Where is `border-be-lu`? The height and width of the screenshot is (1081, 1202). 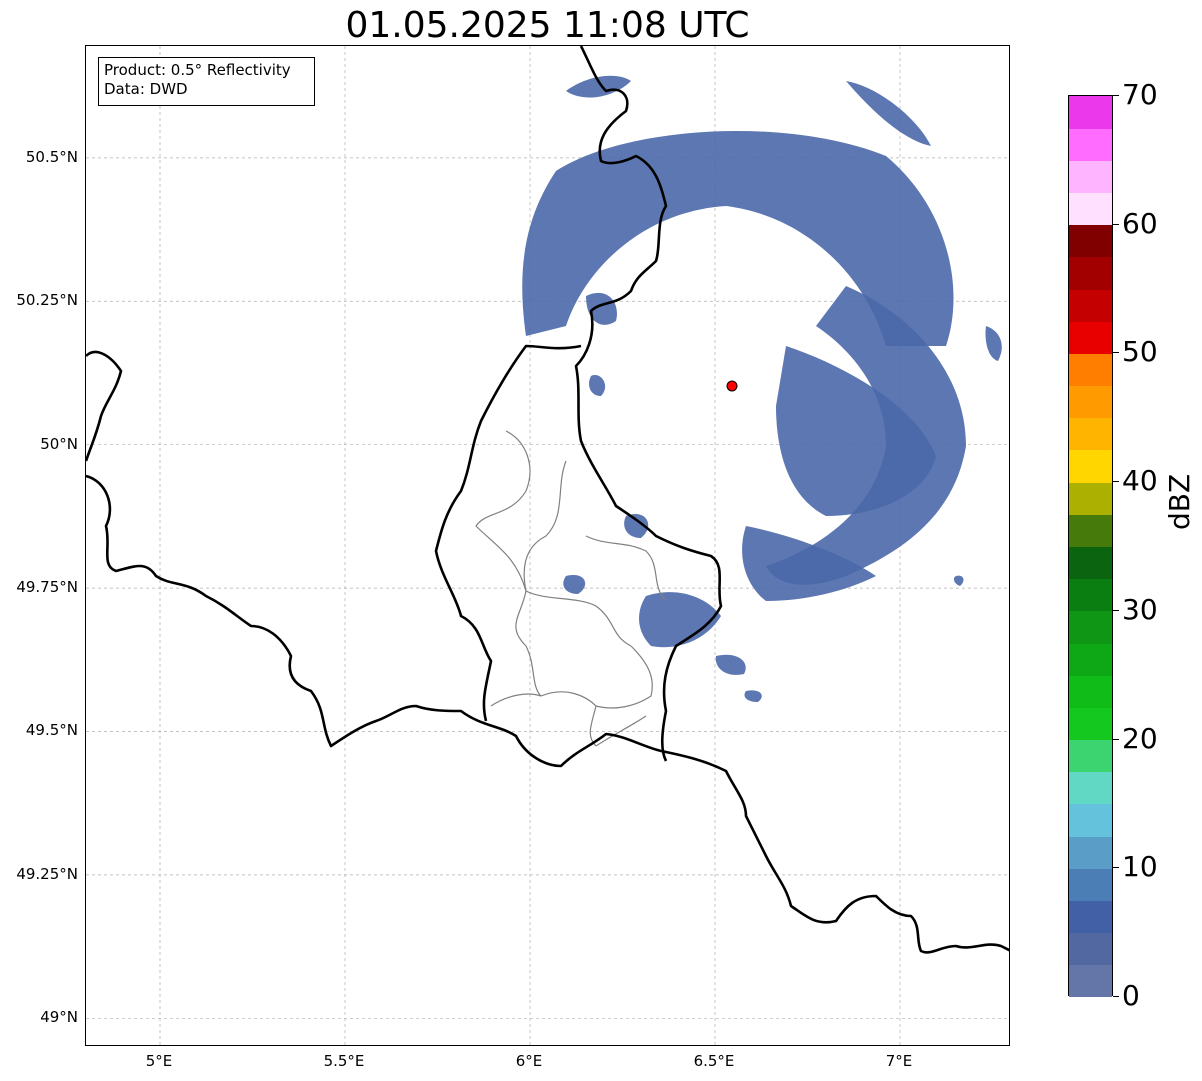 border-be-lu is located at coordinates (508, 533).